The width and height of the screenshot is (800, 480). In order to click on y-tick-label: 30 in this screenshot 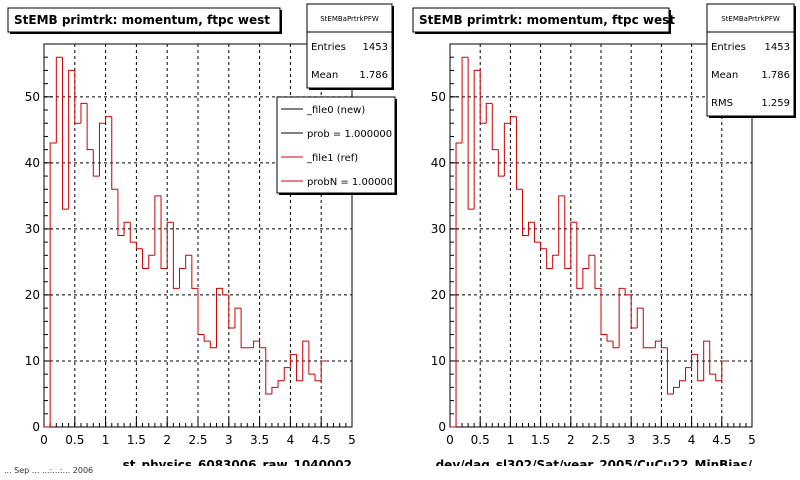, I will do `click(438, 229)`.